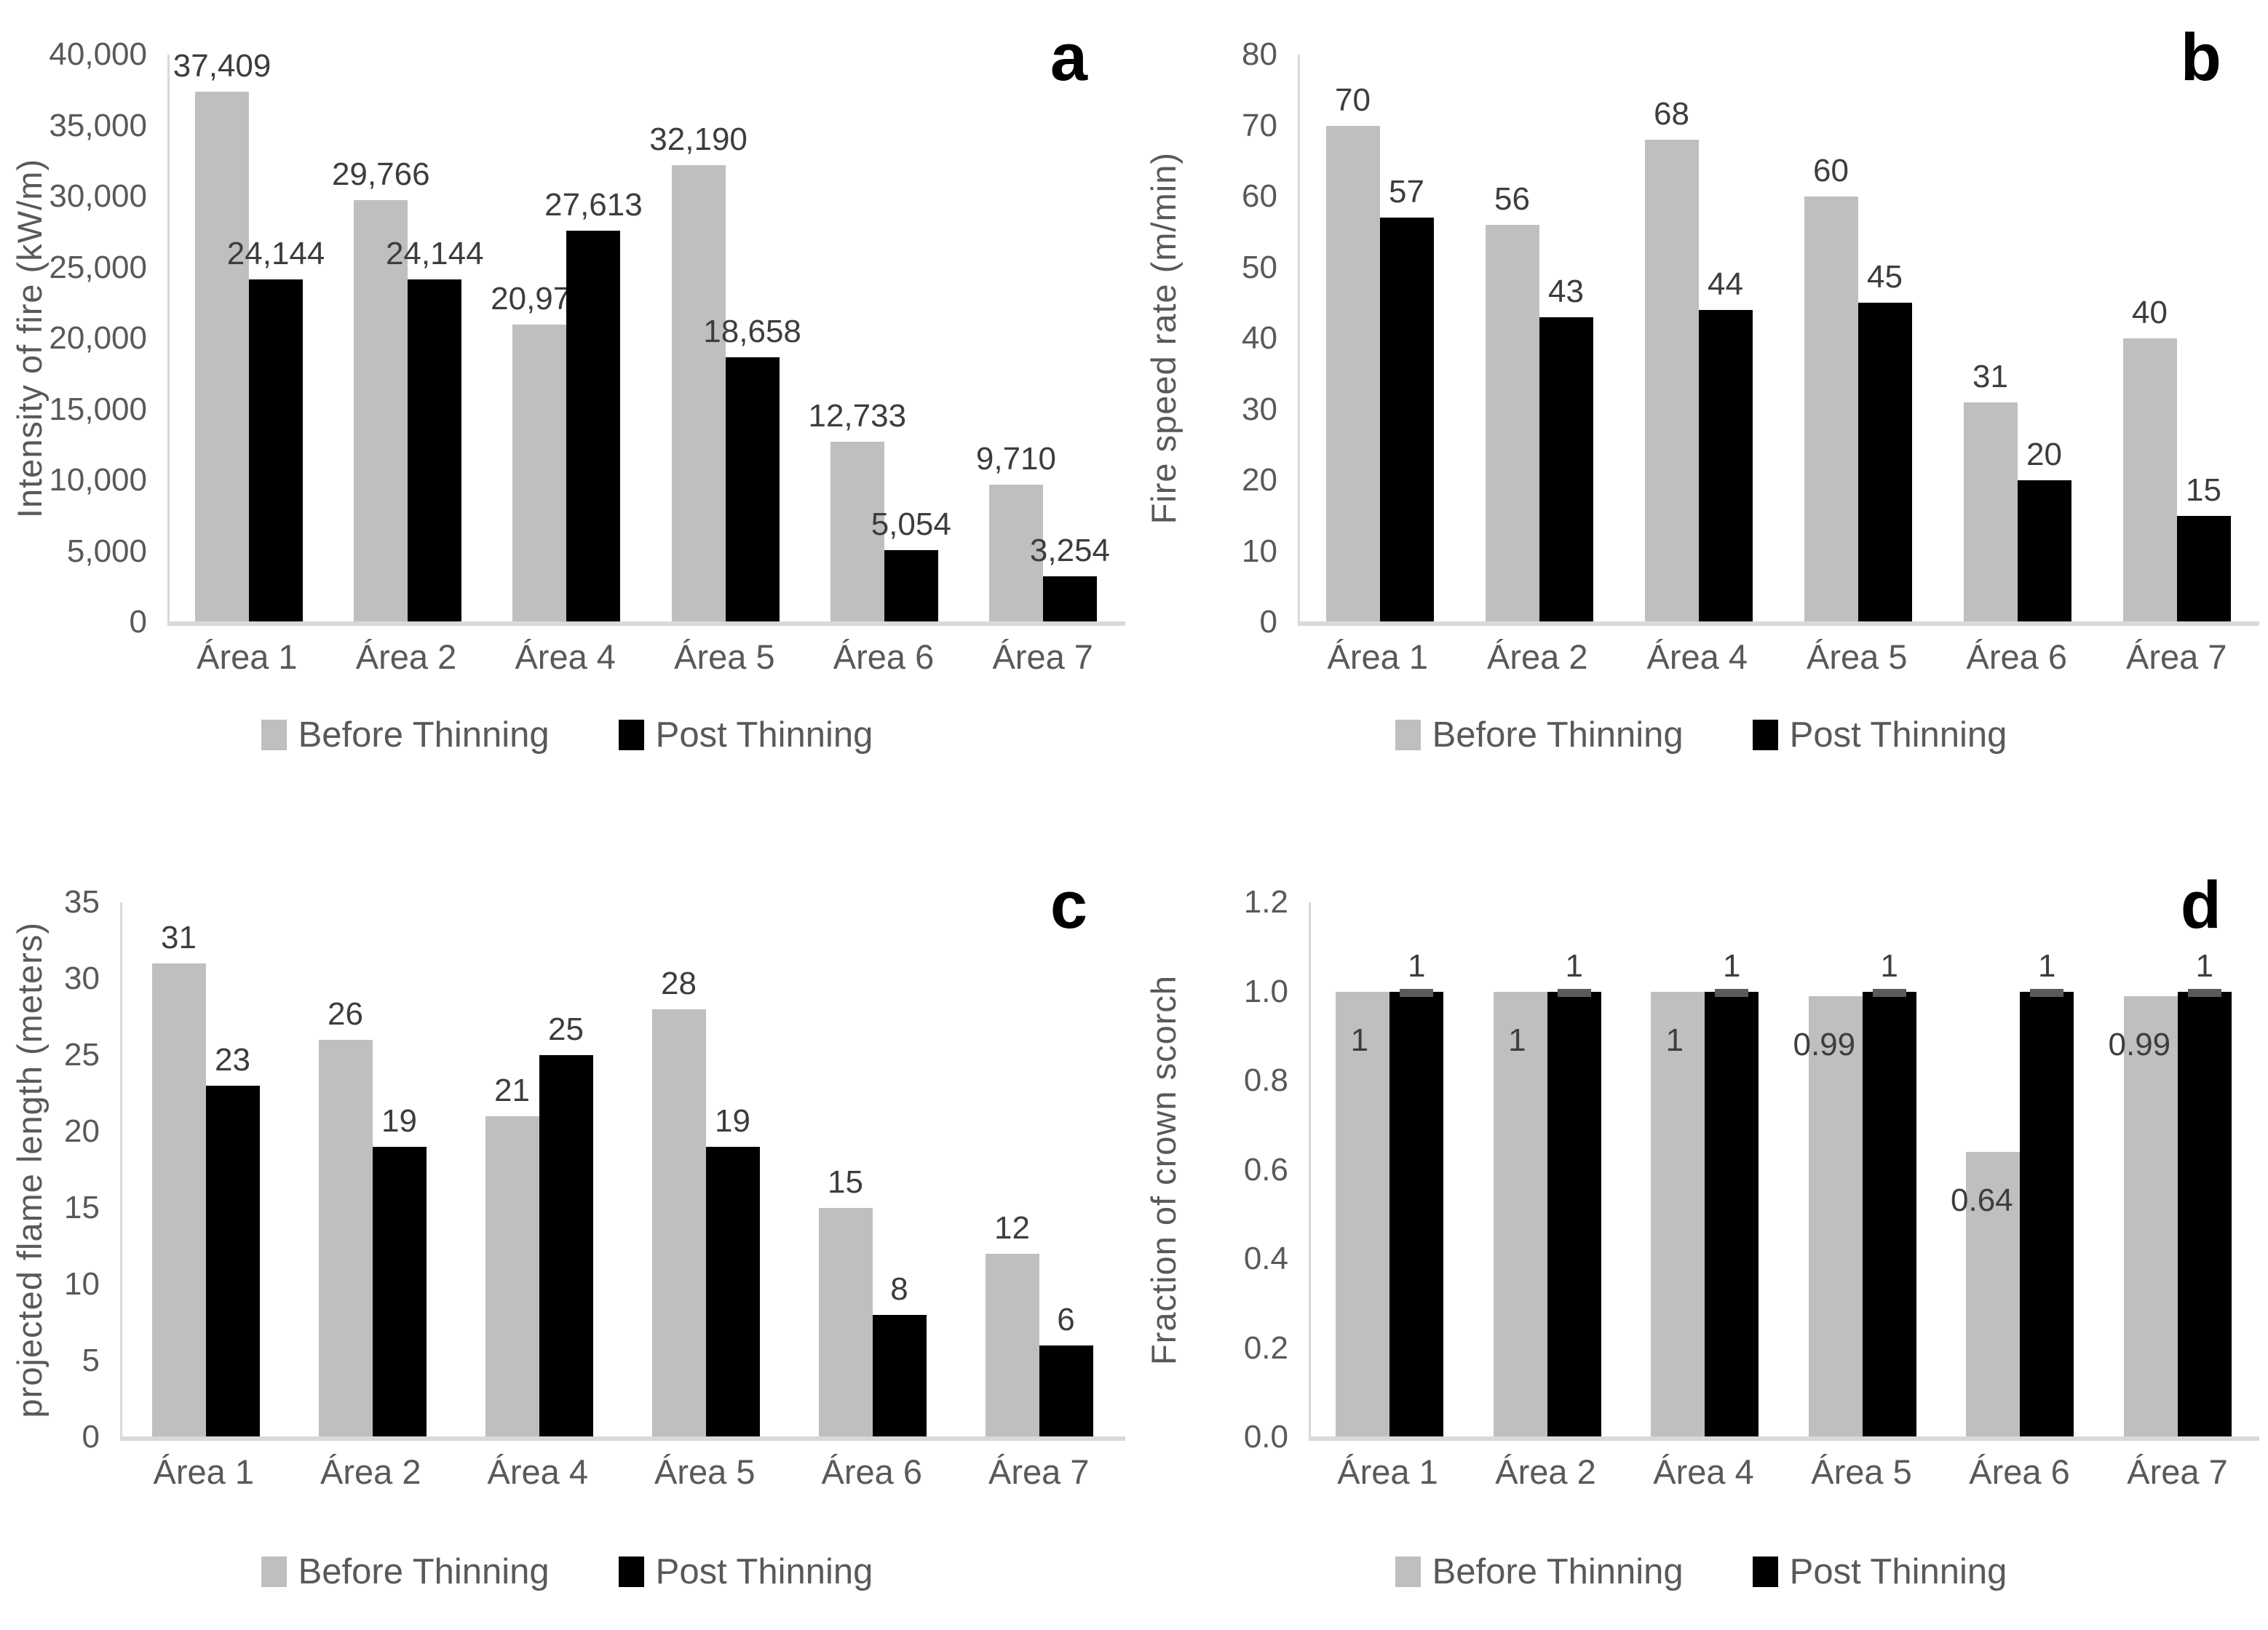  I want to click on y-tick-40: 40, so click(1259, 338).